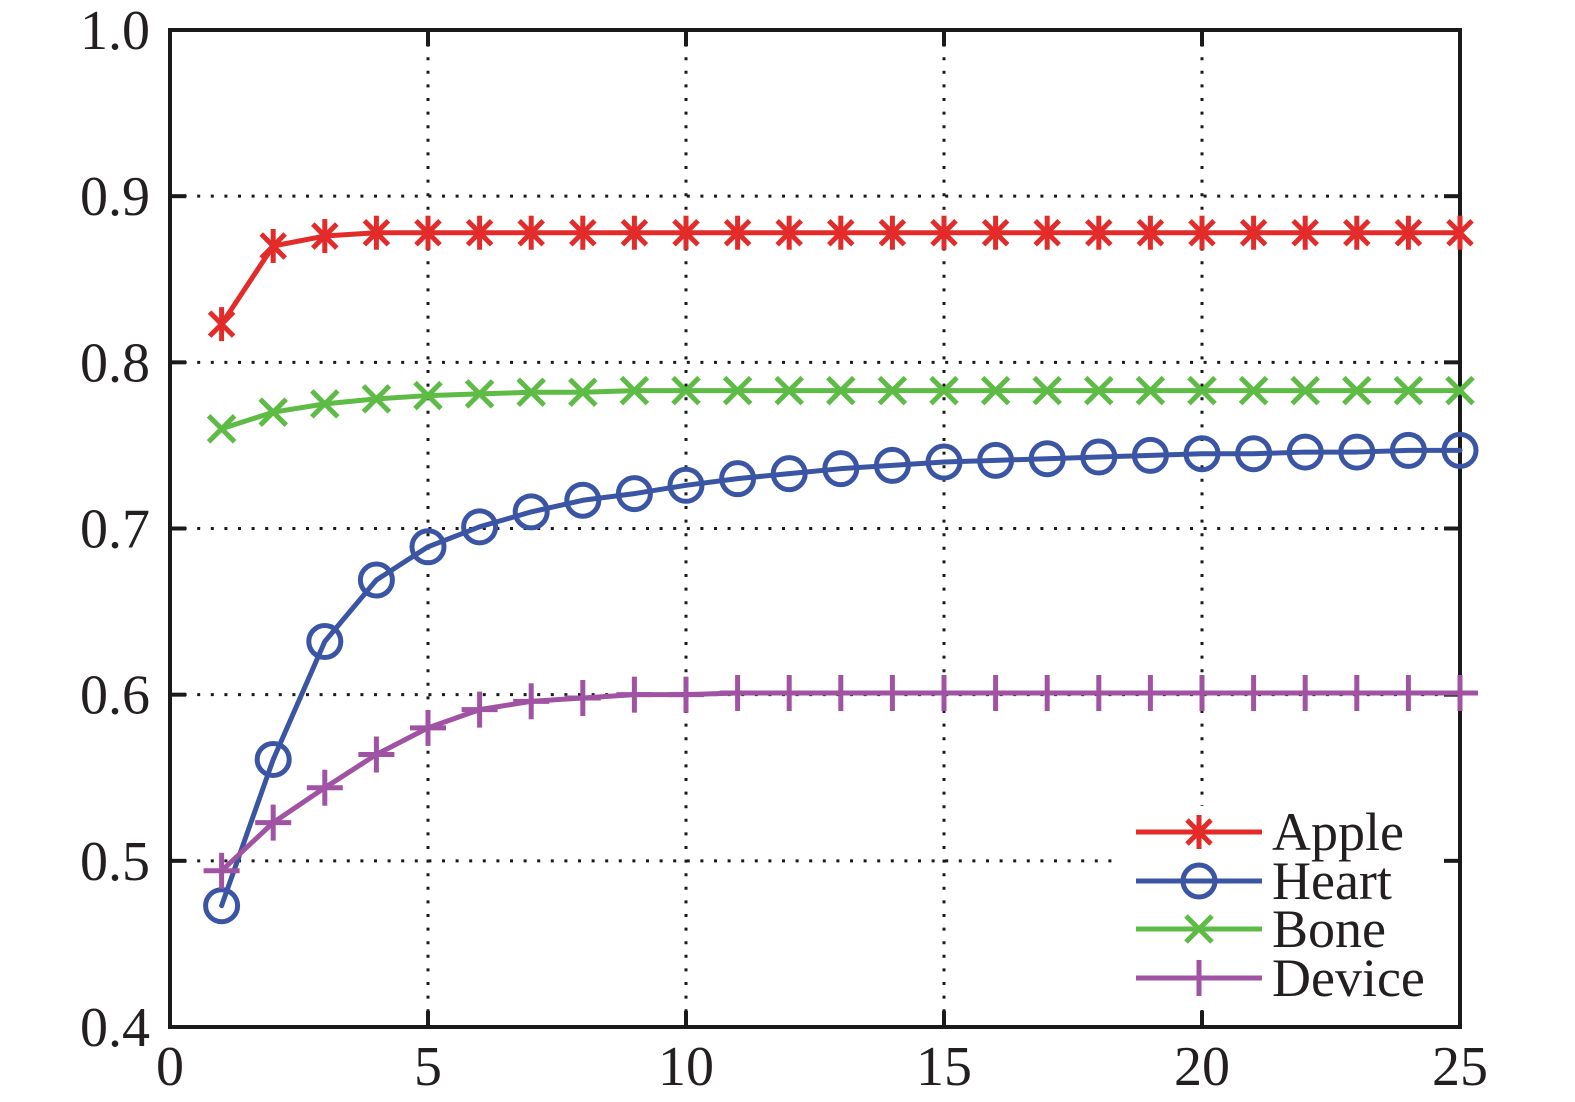 This screenshot has height=1102, width=1575. What do you see at coordinates (944, 1067) in the screenshot?
I see `x-tick-label-15: 15` at bounding box center [944, 1067].